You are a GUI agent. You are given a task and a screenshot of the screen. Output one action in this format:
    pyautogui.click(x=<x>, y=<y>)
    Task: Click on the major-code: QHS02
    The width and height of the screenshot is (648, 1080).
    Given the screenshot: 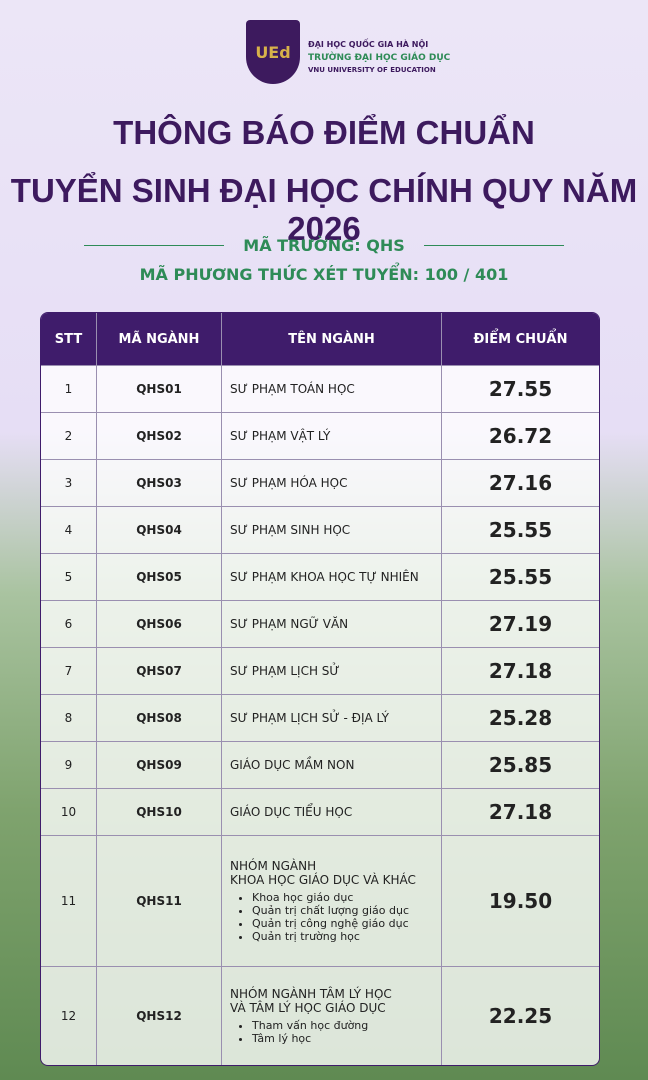 What is the action you would take?
    pyautogui.click(x=158, y=436)
    